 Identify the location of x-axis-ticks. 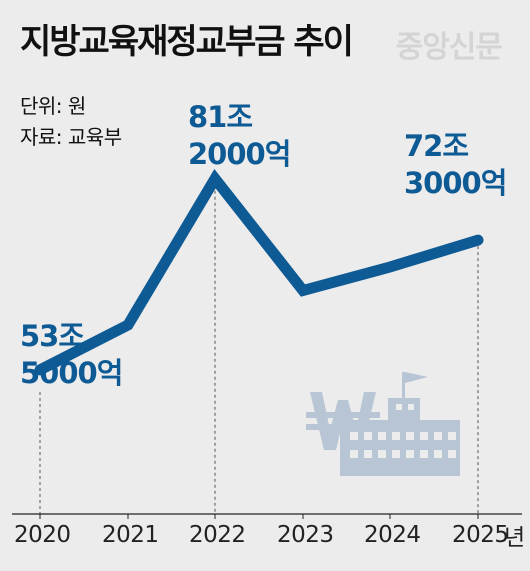
(259, 516).